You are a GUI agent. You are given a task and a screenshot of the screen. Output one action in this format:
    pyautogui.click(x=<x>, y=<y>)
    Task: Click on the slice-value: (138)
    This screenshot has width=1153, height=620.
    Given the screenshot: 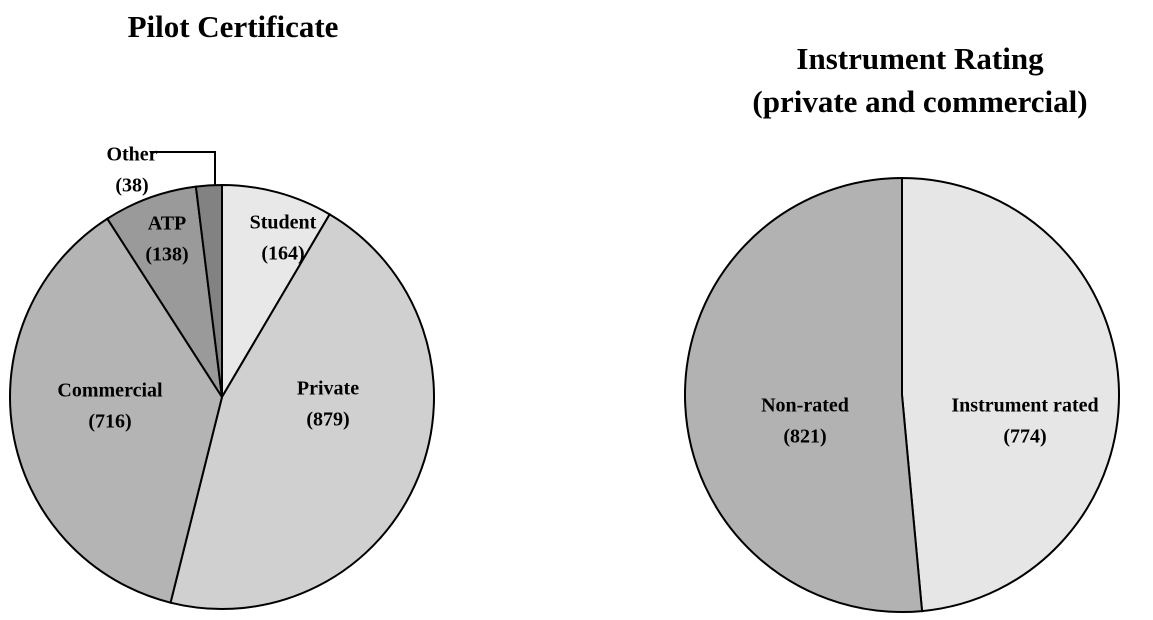 What is the action you would take?
    pyautogui.click(x=166, y=255)
    